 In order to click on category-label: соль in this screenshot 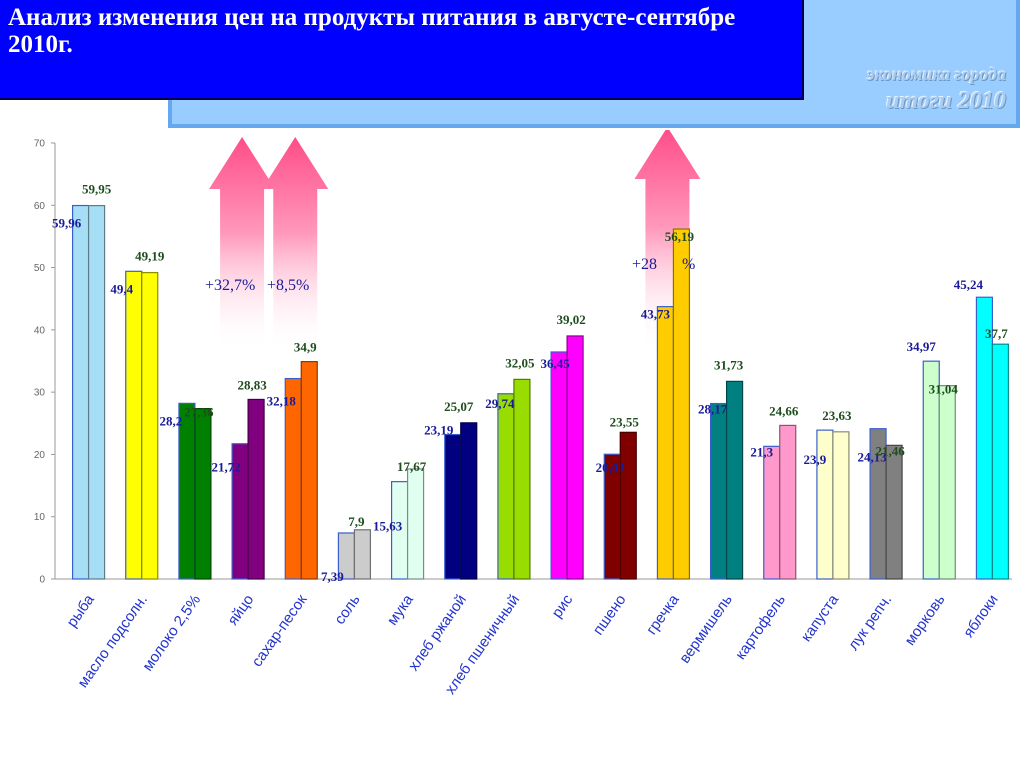, I will do `click(347, 609)`.